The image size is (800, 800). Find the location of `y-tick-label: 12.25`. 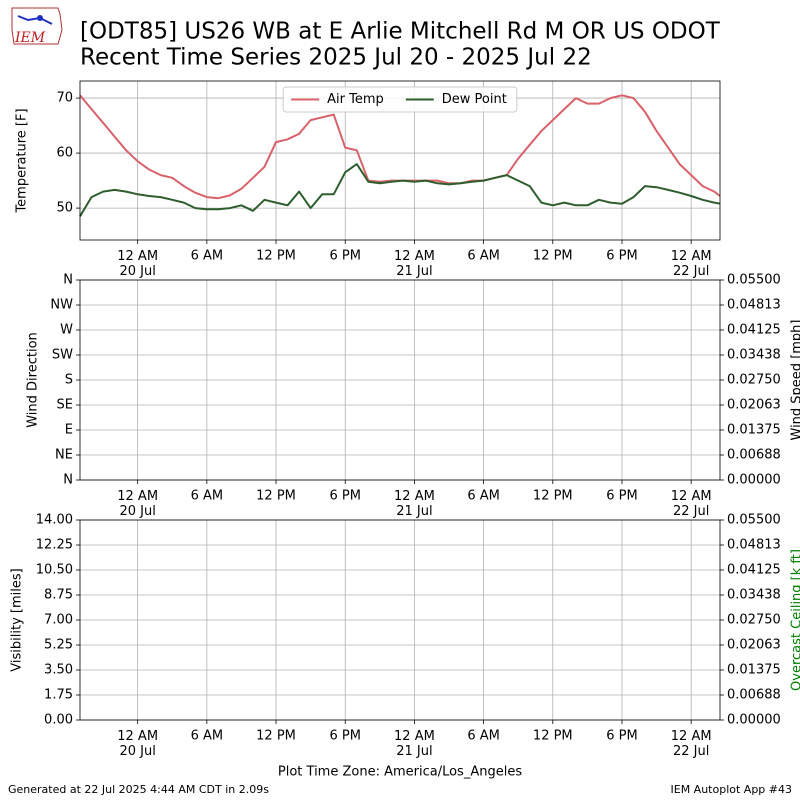

y-tick-label: 12.25 is located at coordinates (54, 545).